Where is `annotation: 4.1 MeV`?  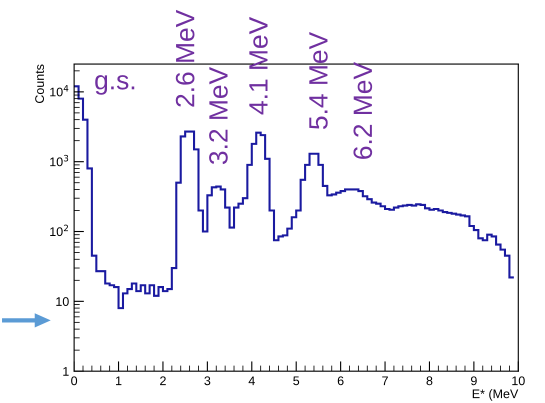 annotation: 4.1 MeV is located at coordinates (258, 65).